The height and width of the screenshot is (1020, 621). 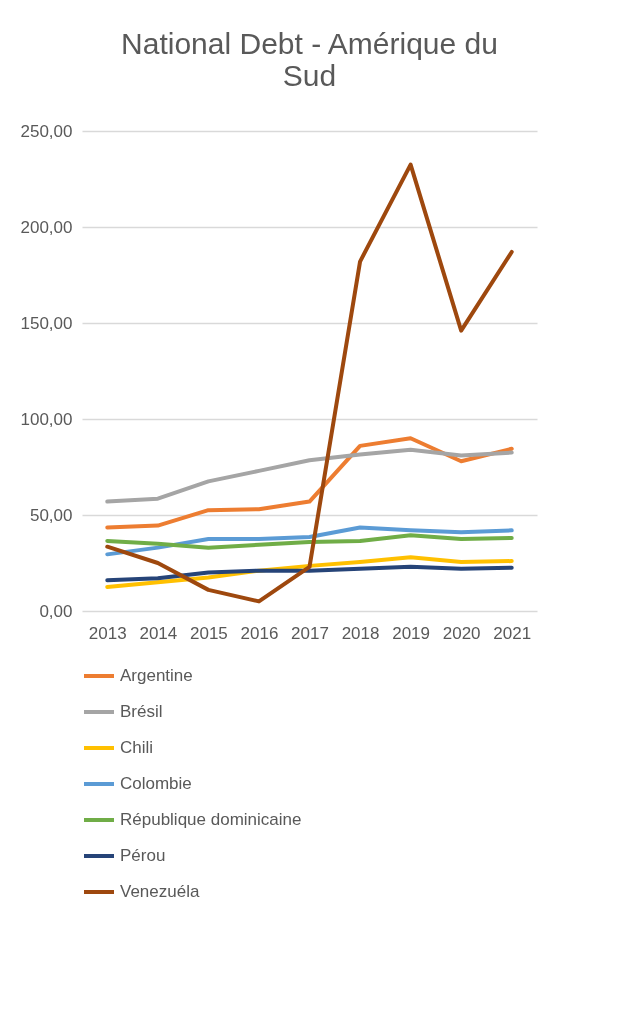 What do you see at coordinates (211, 819) in the screenshot?
I see `legend-label: République dominicaine` at bounding box center [211, 819].